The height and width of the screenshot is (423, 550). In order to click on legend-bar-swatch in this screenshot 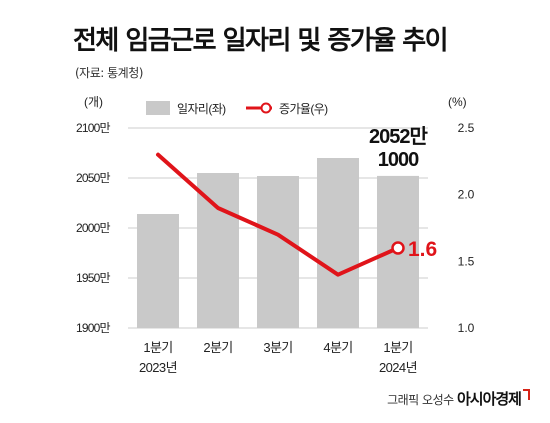, I will do `click(158, 108)`.